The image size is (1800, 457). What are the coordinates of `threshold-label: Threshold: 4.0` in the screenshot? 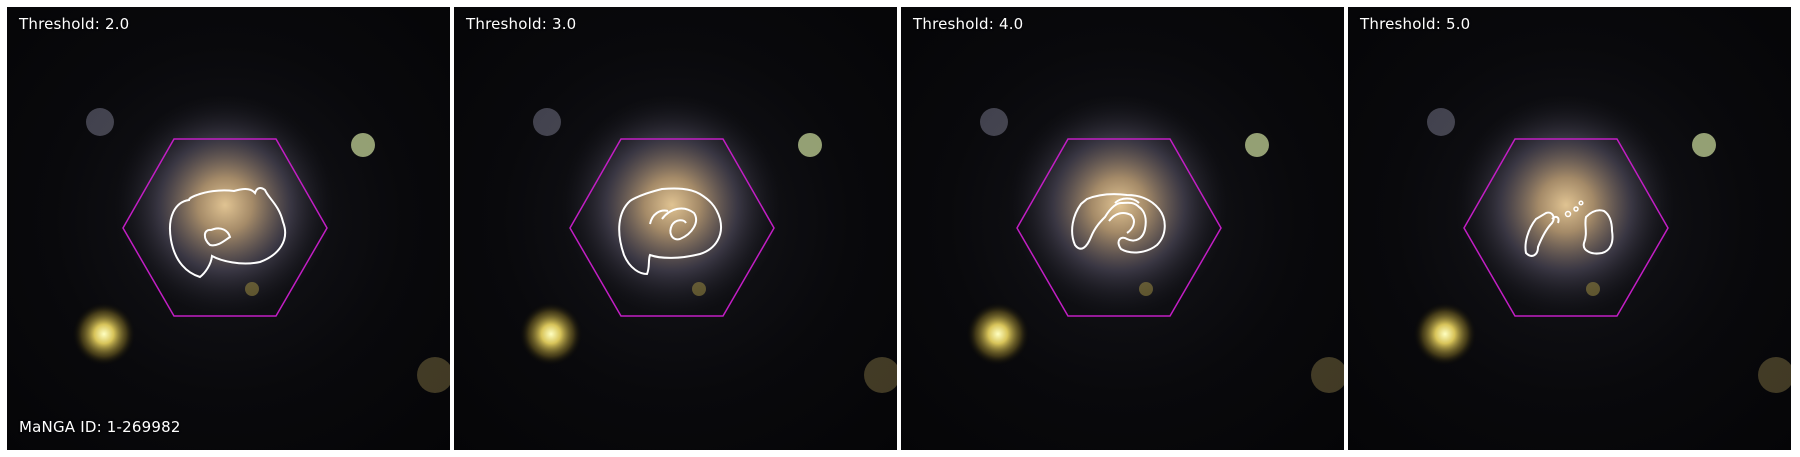 It's located at (968, 24).